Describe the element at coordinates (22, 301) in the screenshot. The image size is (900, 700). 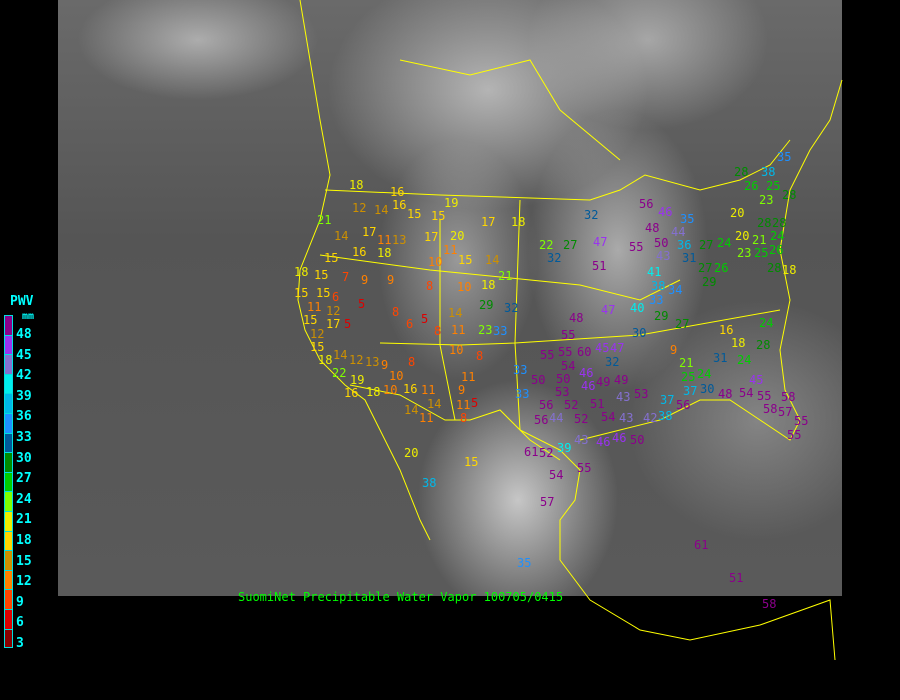
I see `legend-title: PWV` at that location.